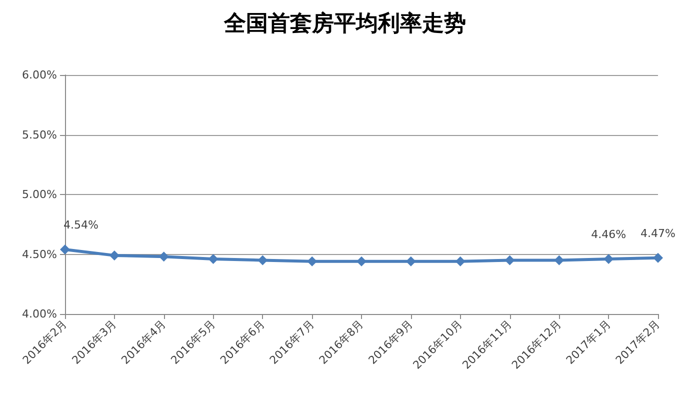  What do you see at coordinates (344, 23) in the screenshot?
I see `chart-title: 全国首套房平均利率走势` at bounding box center [344, 23].